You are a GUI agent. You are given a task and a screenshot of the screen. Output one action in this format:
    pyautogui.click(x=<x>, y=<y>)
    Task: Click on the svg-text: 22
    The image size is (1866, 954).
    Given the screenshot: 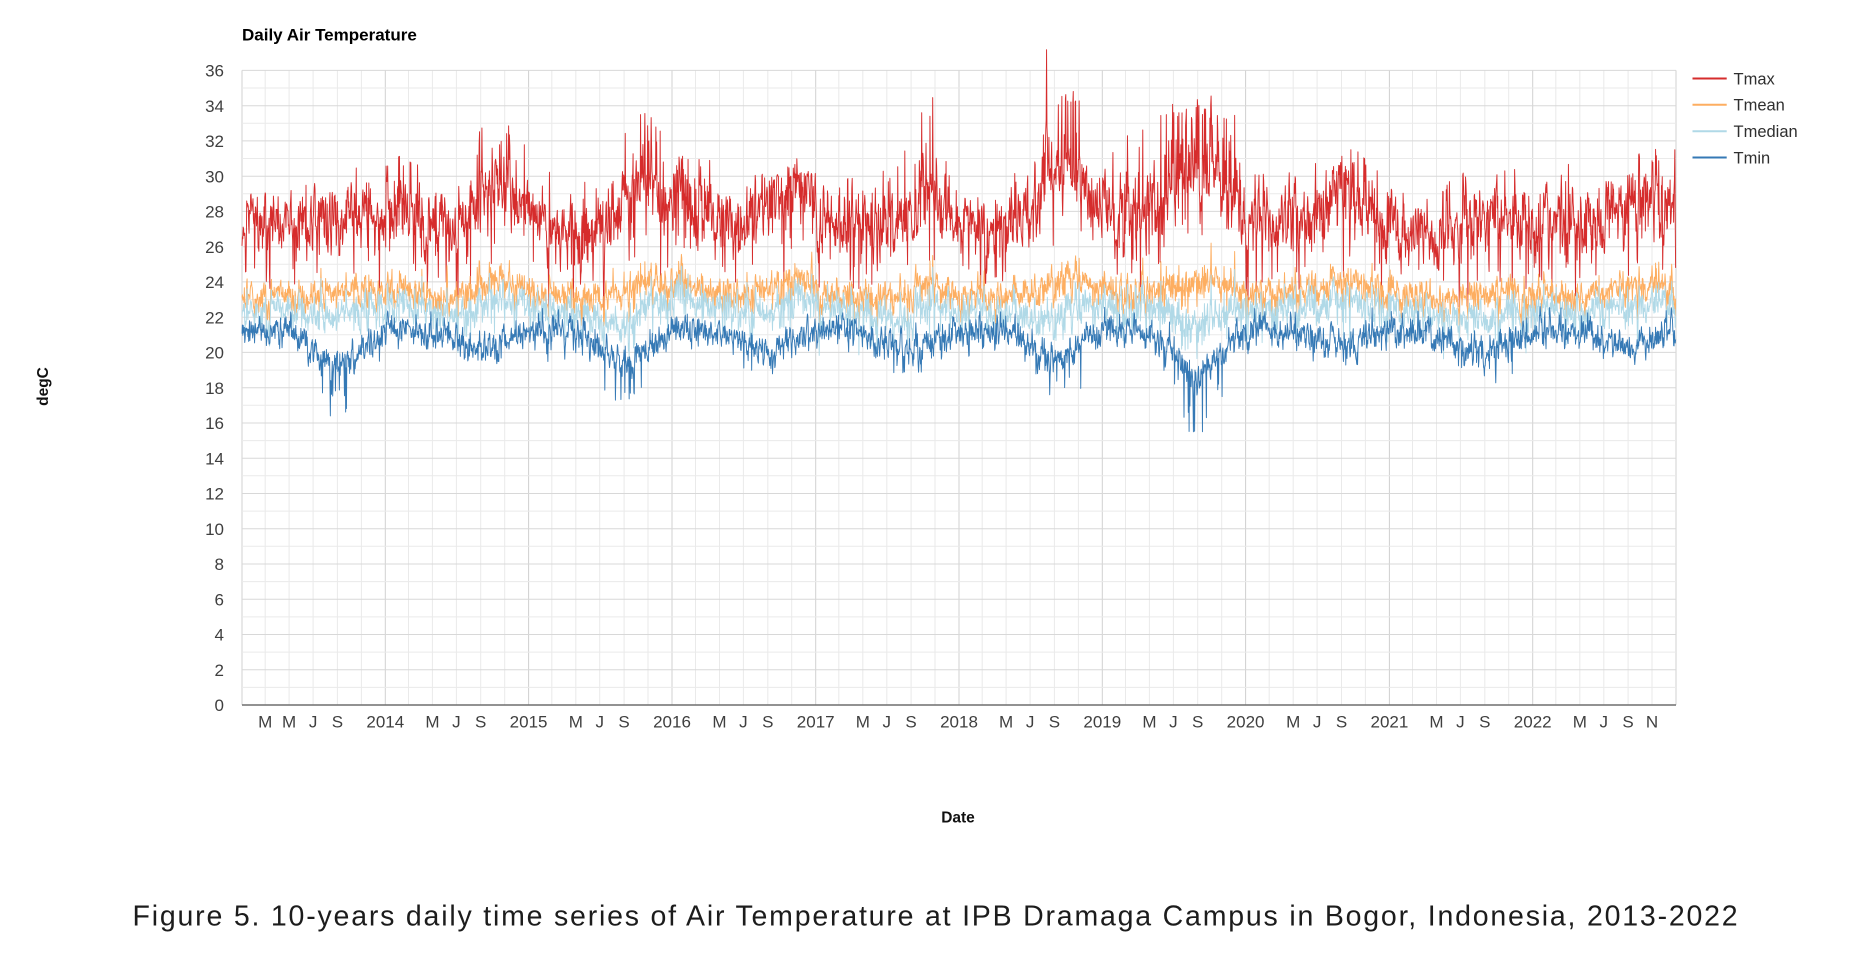 What is the action you would take?
    pyautogui.click(x=214, y=317)
    